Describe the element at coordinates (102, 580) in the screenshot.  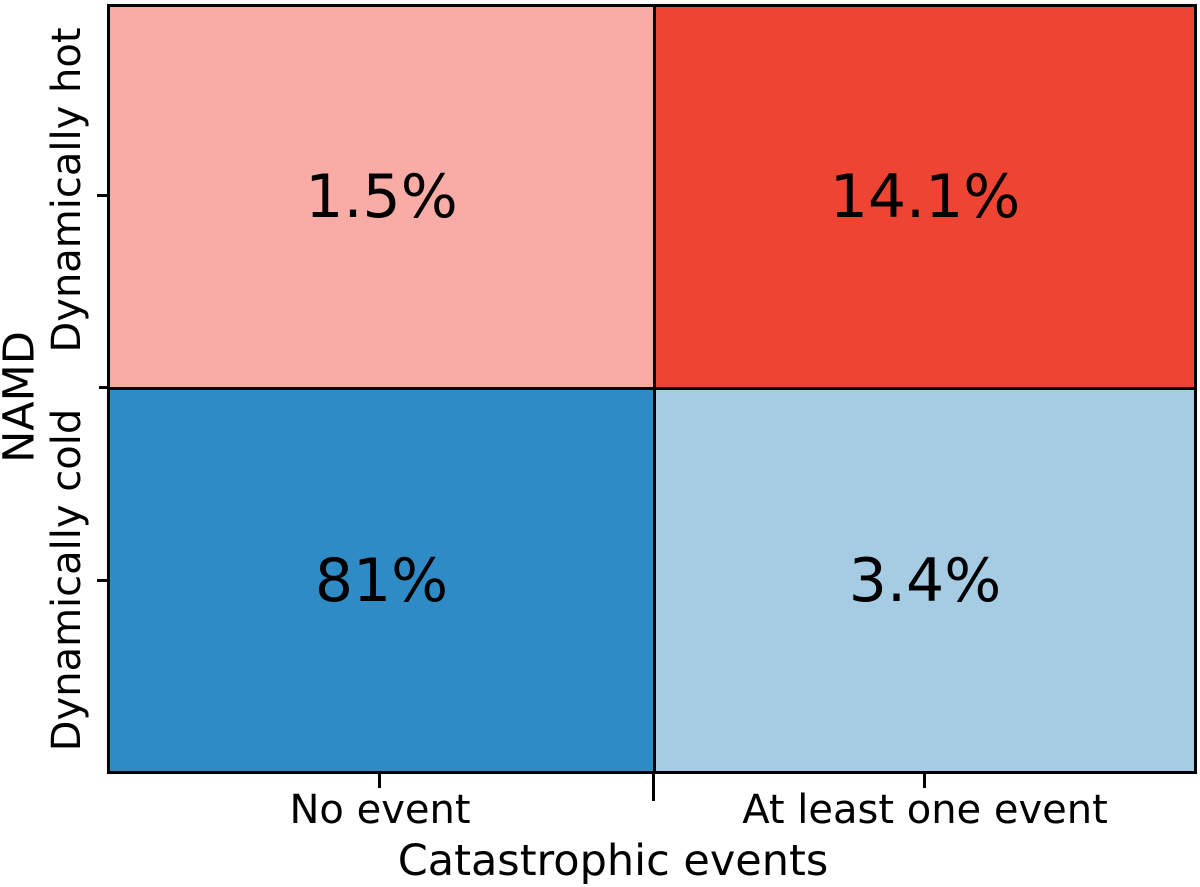
I see `y-tick-dynamically-cold` at that location.